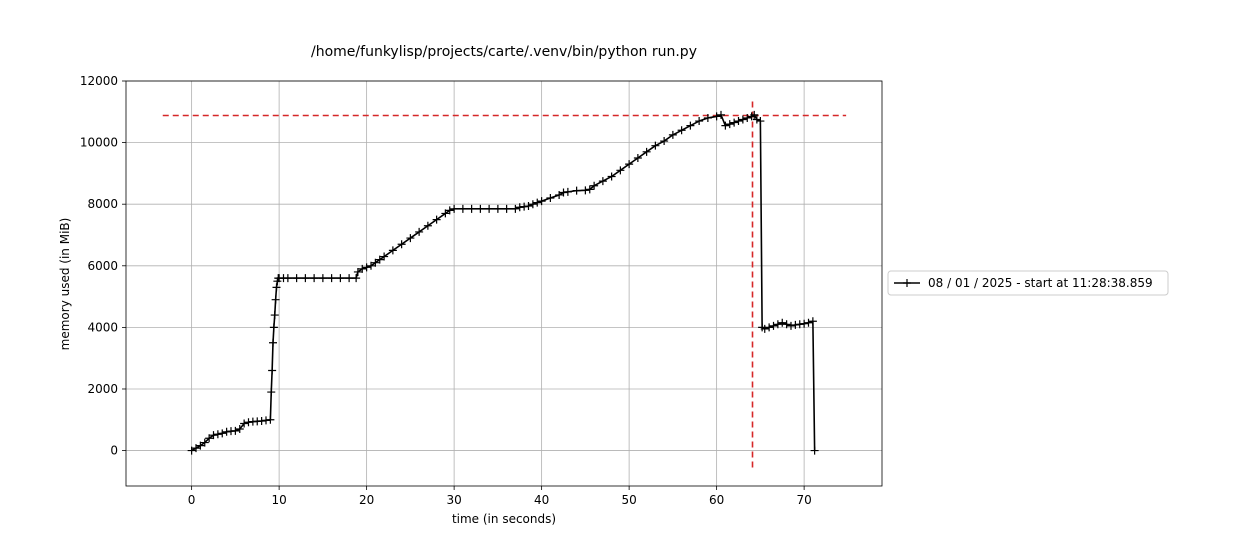 The image size is (1260, 540). I want to click on y-tick-label: 6000, so click(102, 266).